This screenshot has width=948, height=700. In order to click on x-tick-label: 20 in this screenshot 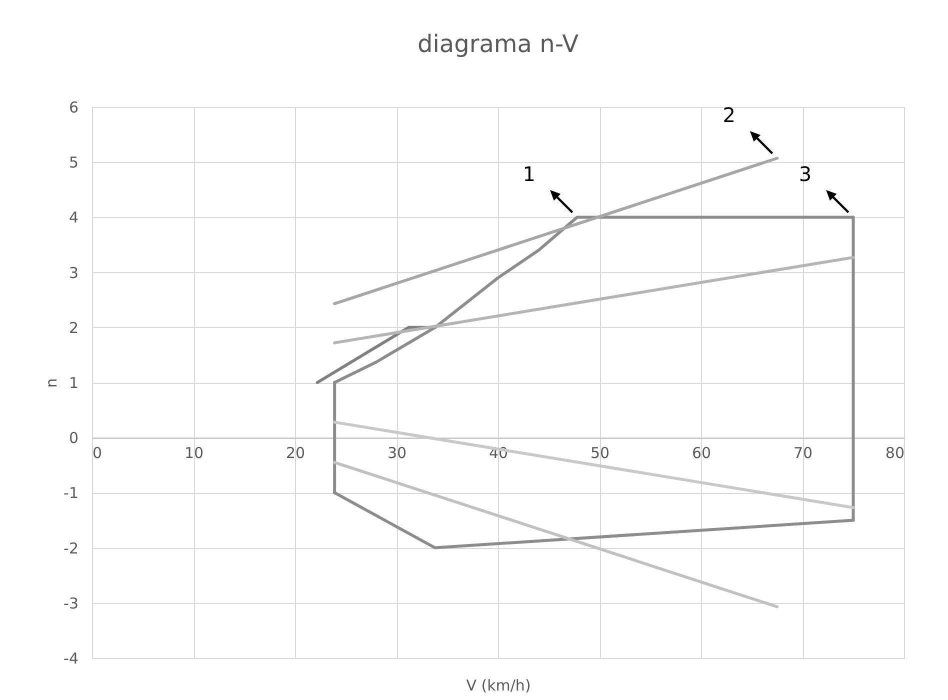, I will do `click(296, 453)`.